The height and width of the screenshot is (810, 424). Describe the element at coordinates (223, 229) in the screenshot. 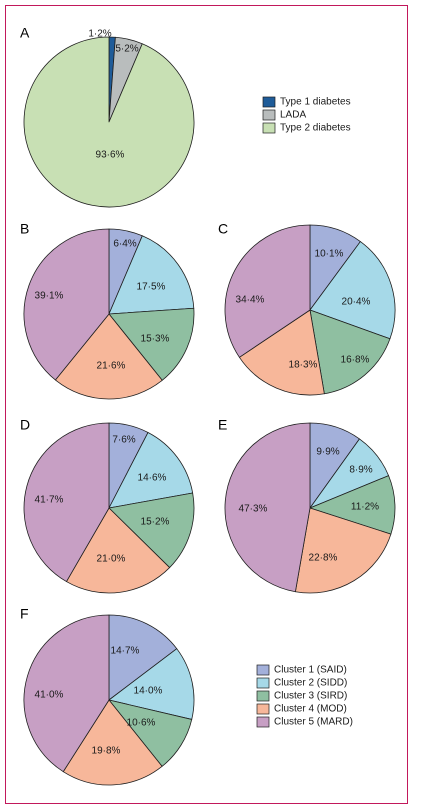

I see `panel-letter-c: C` at that location.